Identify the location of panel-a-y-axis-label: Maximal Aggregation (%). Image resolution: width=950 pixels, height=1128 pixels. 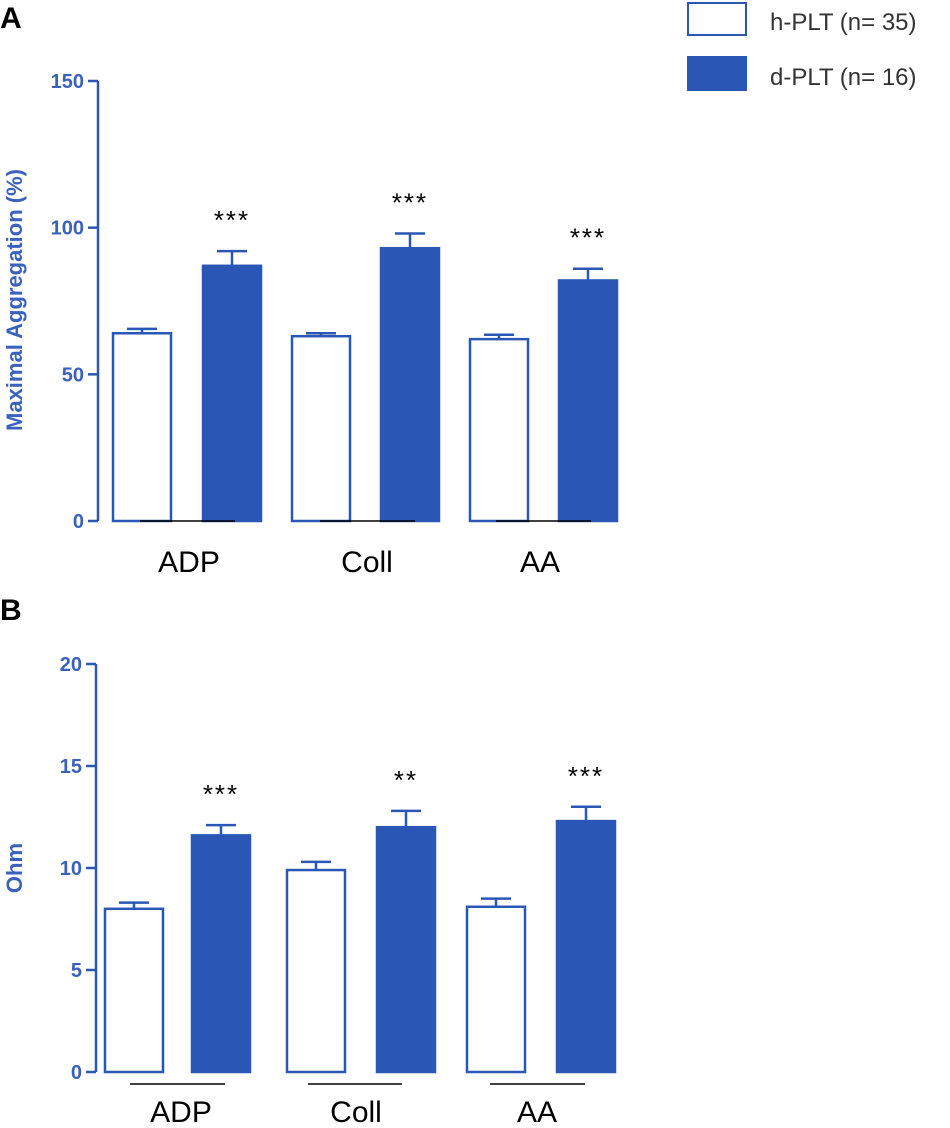
(14, 300).